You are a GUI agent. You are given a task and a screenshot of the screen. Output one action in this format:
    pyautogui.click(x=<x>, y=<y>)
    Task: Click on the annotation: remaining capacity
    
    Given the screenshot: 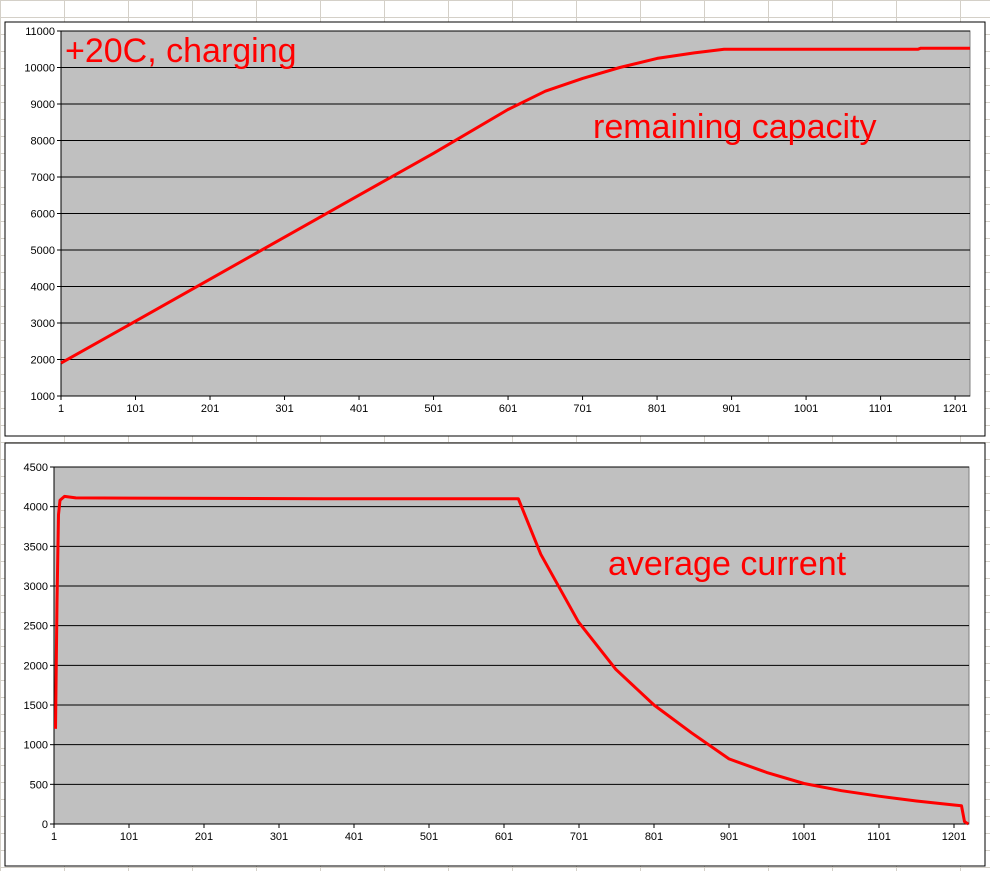 What is the action you would take?
    pyautogui.click(x=734, y=127)
    